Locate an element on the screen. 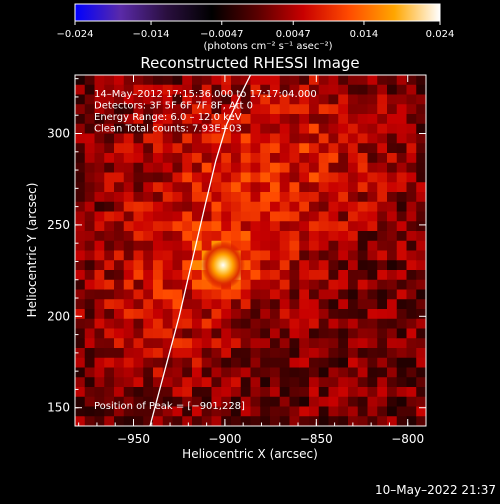 This screenshot has width=500, height=504. y-tick-label: 250 is located at coordinates (58, 225).